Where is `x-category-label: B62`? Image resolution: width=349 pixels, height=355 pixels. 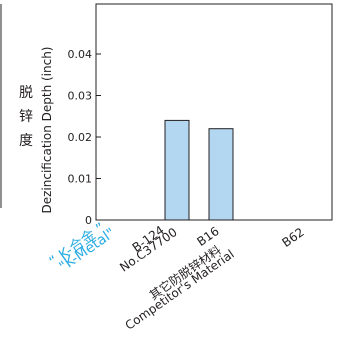 x-category-label: B62 is located at coordinates (292, 237).